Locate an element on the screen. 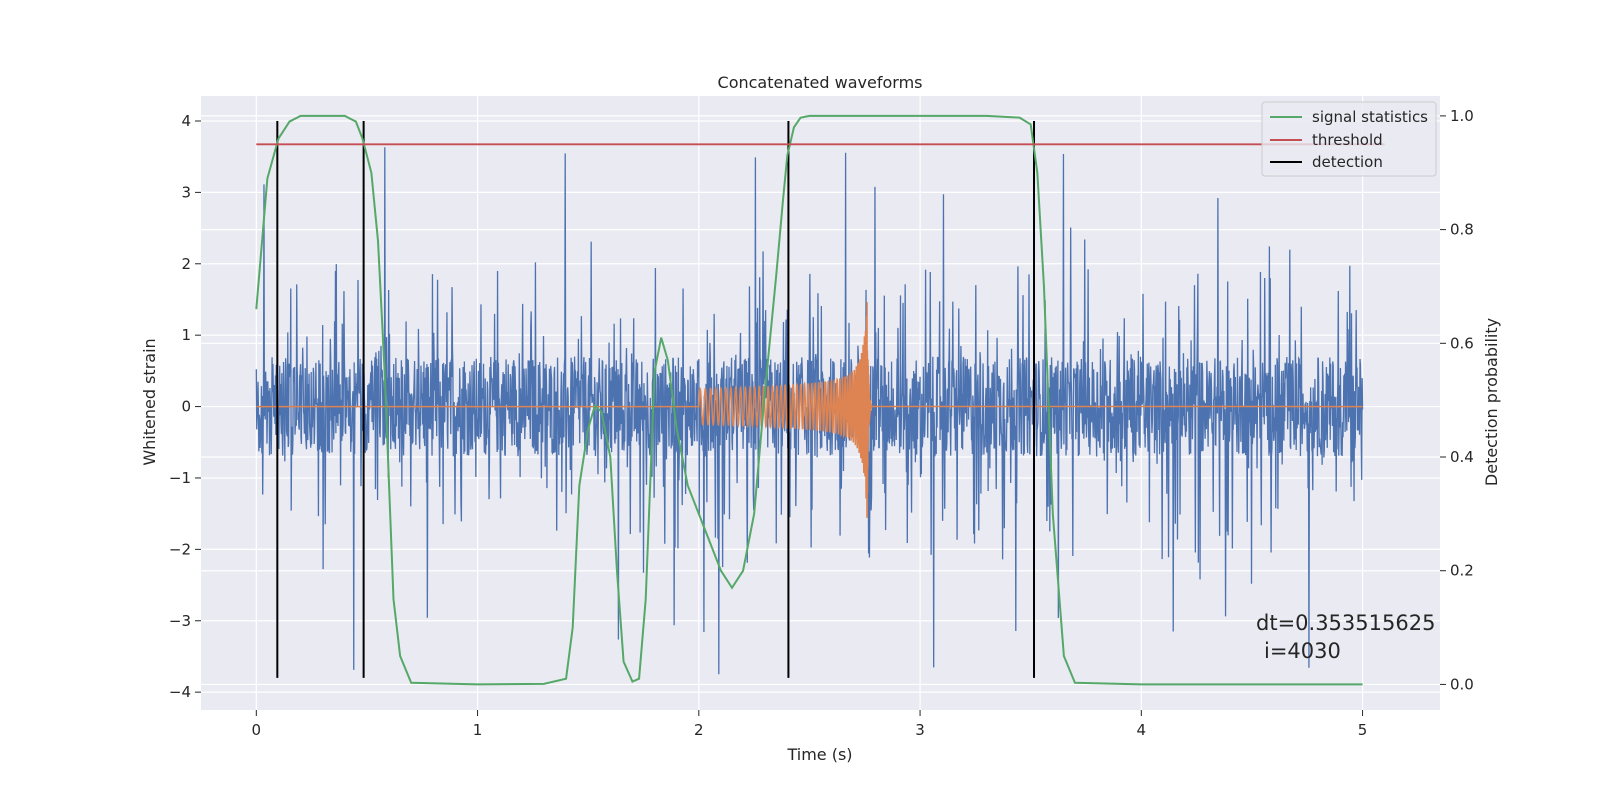 The width and height of the screenshot is (1600, 800). x-tick-label: 4 is located at coordinates (1142, 730).